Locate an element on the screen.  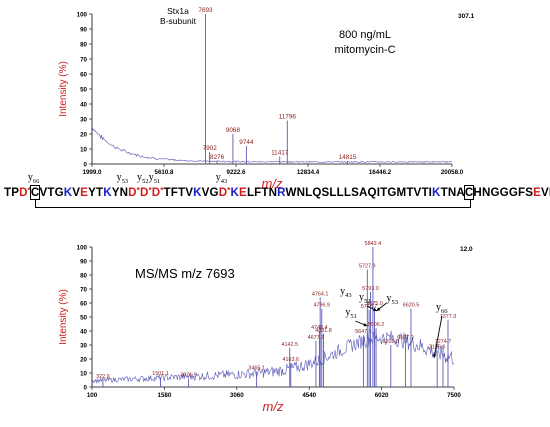
residue: C is located at coordinates (35, 192).